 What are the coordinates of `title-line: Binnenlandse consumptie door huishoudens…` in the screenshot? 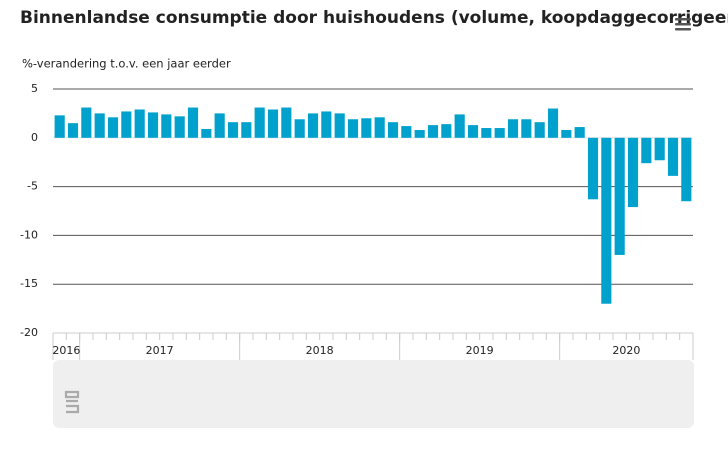 It's located at (374, 18).